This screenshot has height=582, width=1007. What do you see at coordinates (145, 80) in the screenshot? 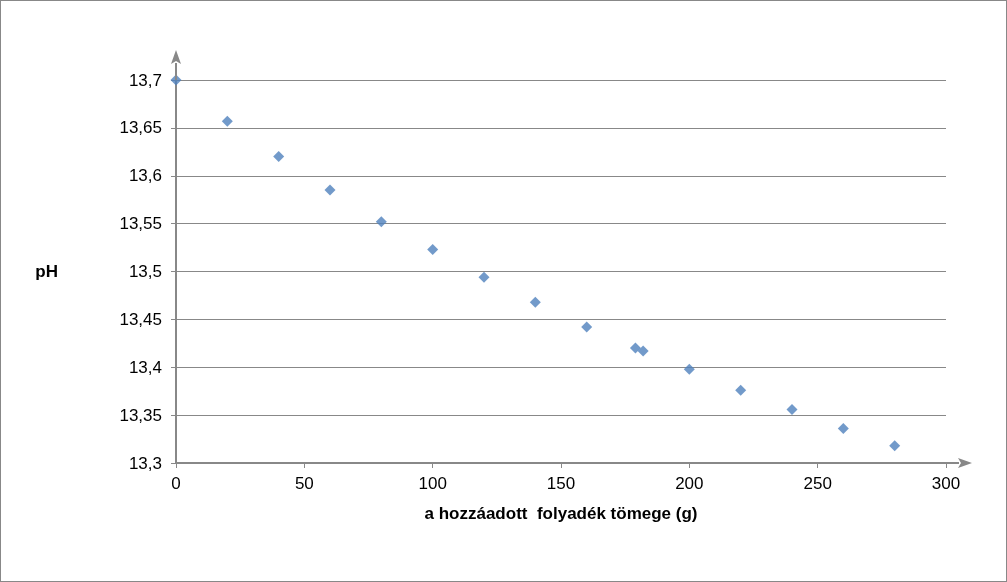
I see `y-tick-label: 13,7` at bounding box center [145, 80].